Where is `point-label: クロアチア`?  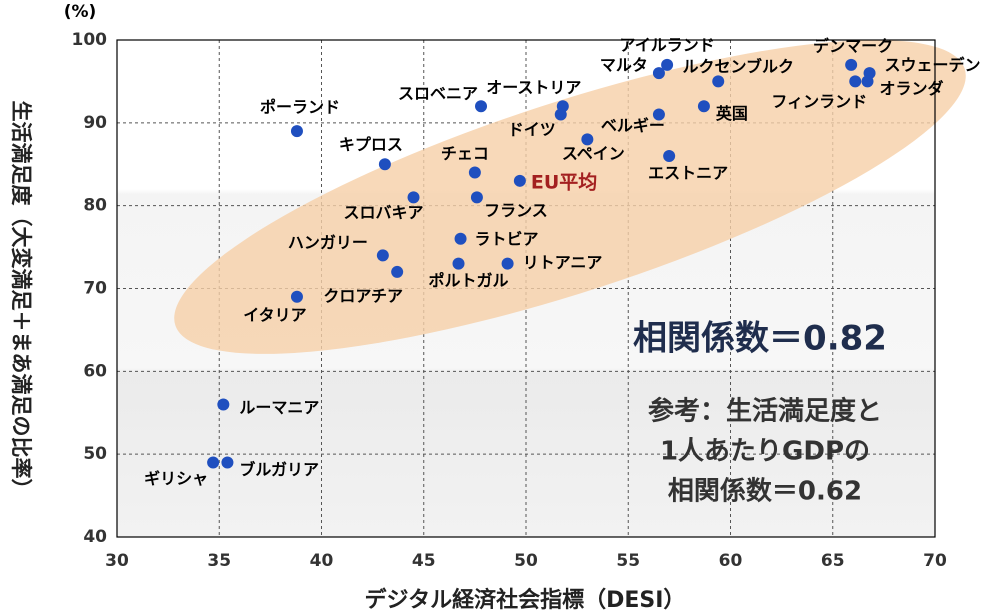 point-label: クロアチア is located at coordinates (363, 295).